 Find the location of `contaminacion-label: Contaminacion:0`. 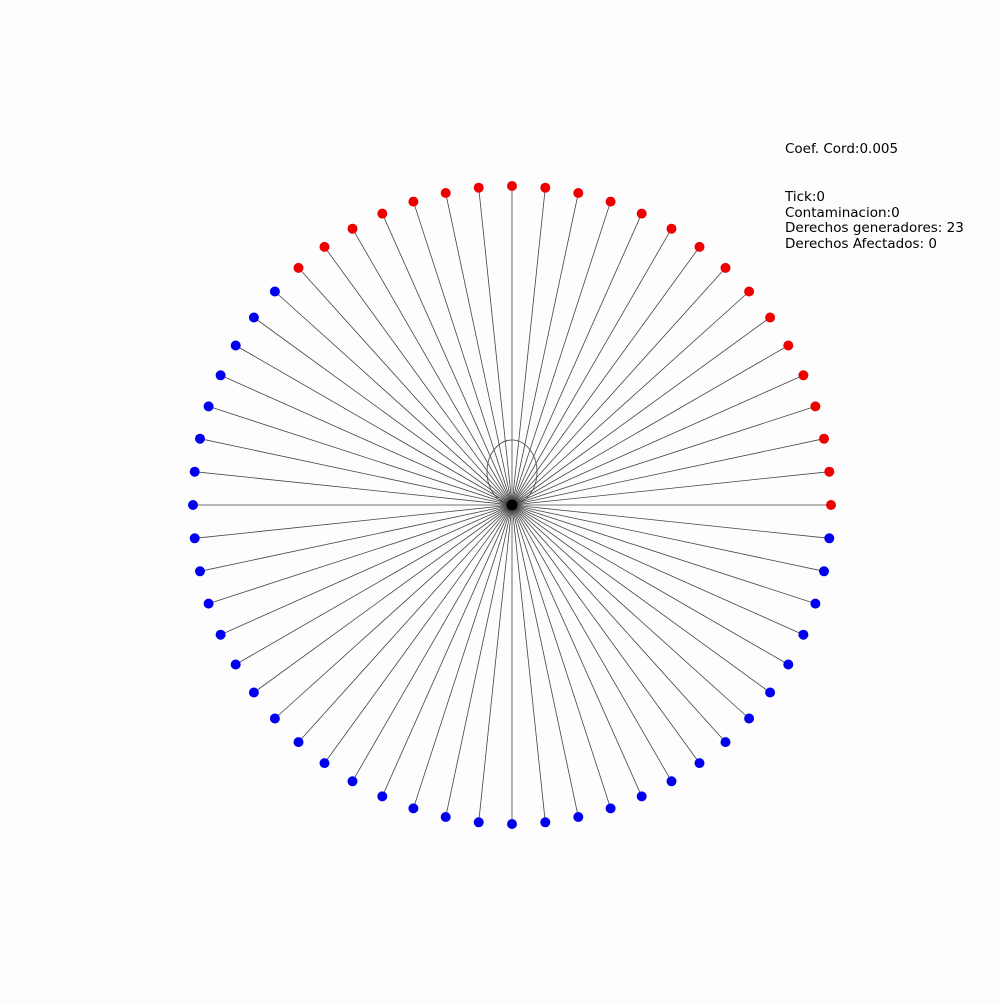

contaminacion-label: Contaminacion:0 is located at coordinates (842, 212).